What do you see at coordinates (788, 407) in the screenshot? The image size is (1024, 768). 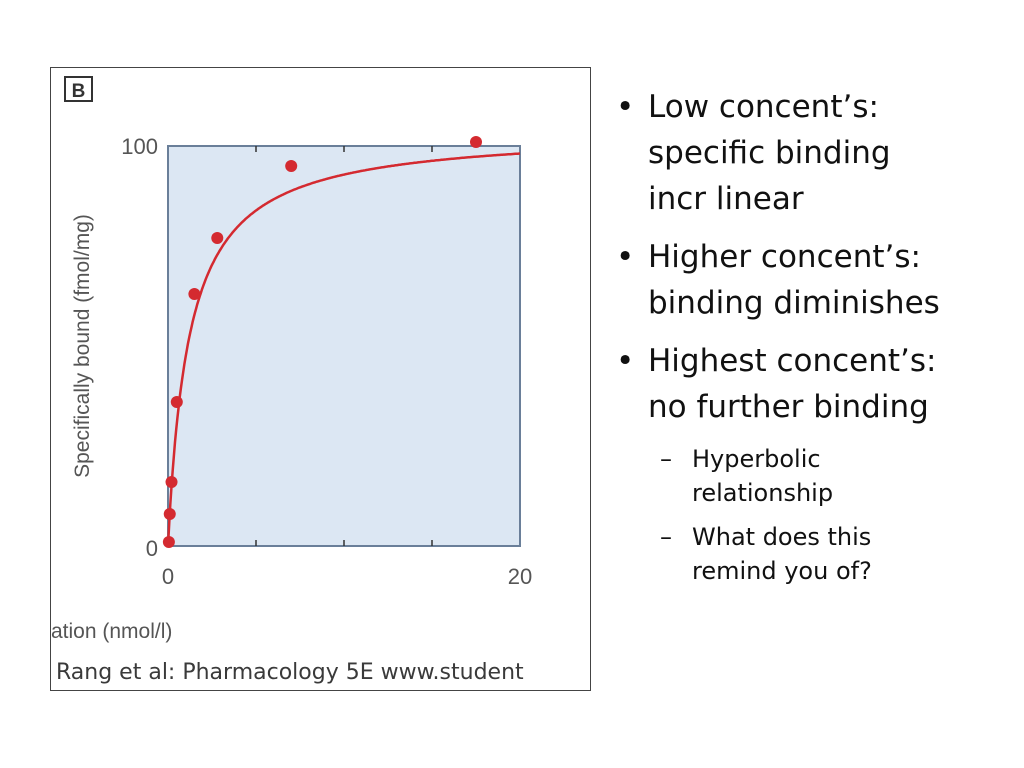 I see `bullet-text-line: no further binding` at bounding box center [788, 407].